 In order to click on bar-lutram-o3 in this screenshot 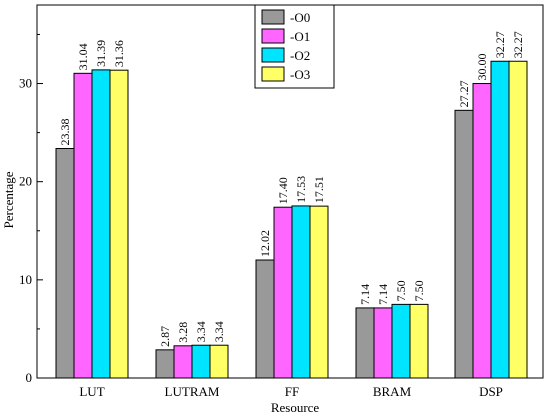, I will do `click(219, 361)`.